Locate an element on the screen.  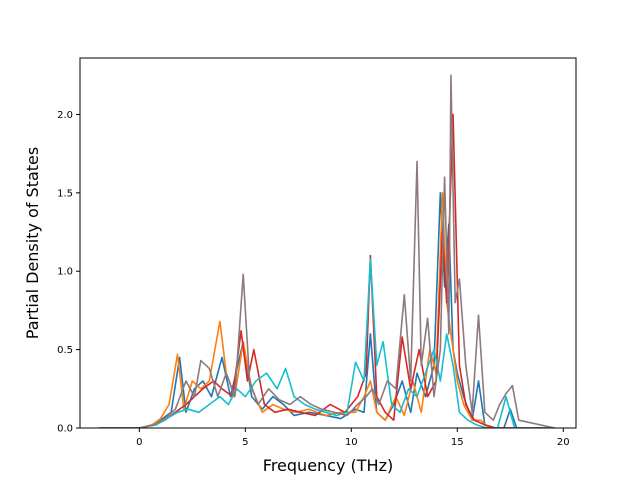
y-tick-label: 1.5 is located at coordinates (65, 193).